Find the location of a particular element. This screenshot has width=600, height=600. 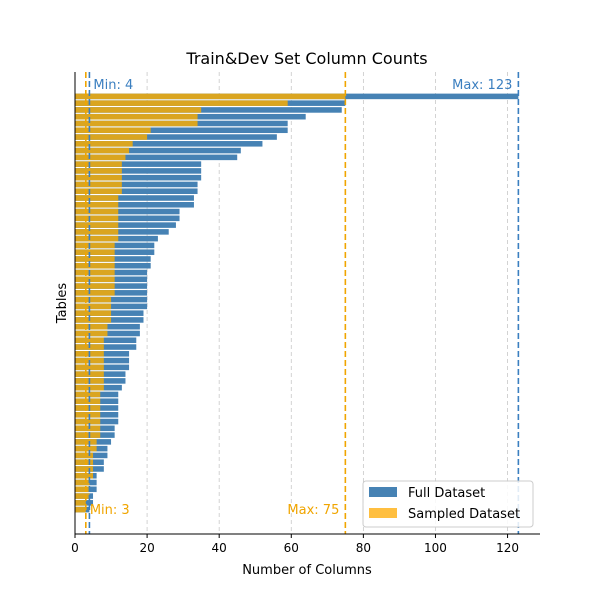

x-tick-label-80: 80 is located at coordinates (363, 548).